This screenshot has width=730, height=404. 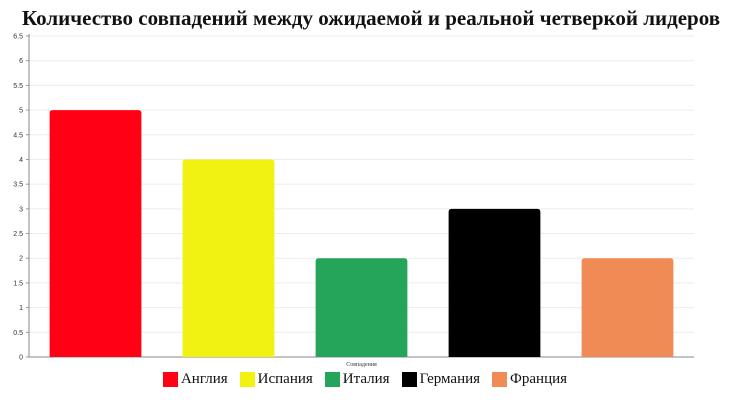 What do you see at coordinates (18, 135) in the screenshot?
I see `y-tick-label: 4.5` at bounding box center [18, 135].